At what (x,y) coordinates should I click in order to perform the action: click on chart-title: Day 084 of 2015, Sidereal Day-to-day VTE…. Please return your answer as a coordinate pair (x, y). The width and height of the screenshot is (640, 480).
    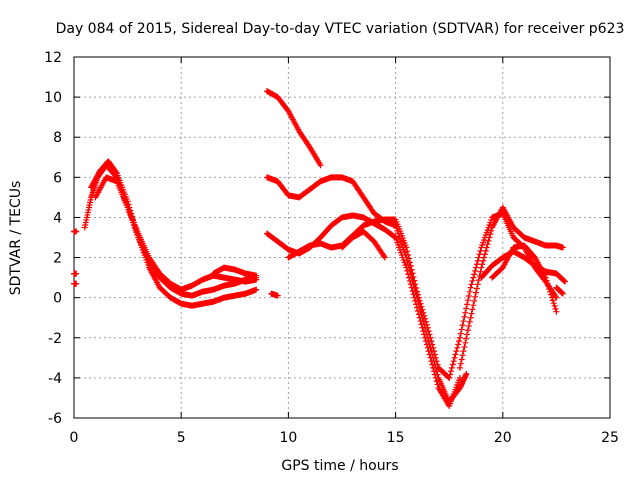
    Looking at the image, I should click on (340, 29).